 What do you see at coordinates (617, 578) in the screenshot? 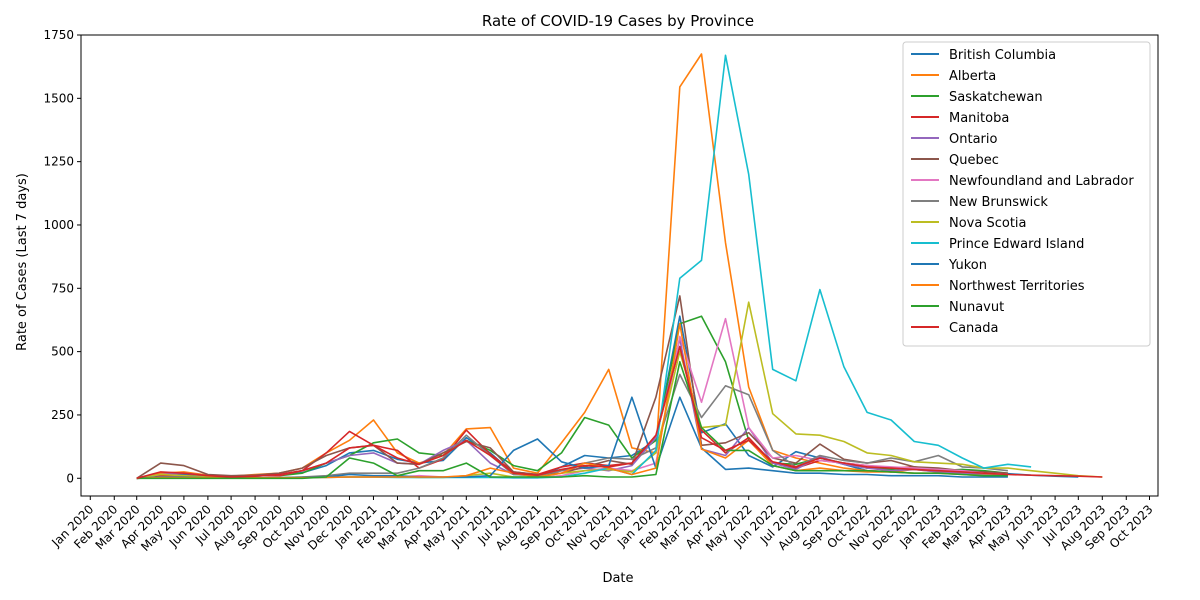
I see `x-axis-title: Date` at bounding box center [617, 578].